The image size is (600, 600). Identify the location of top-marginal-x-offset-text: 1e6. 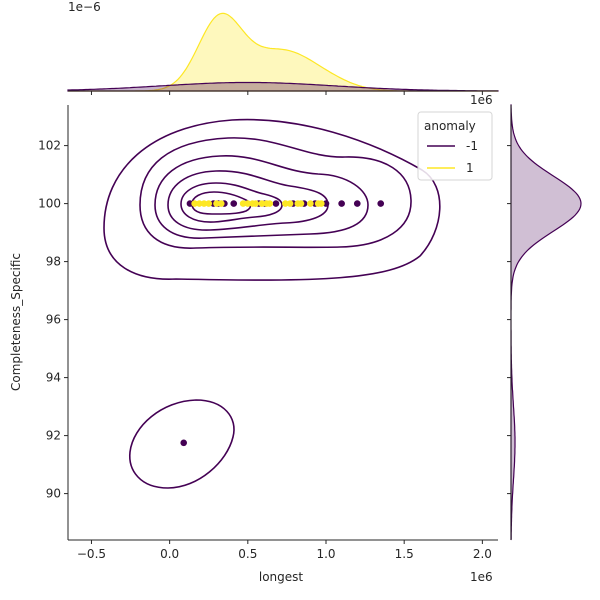
(481, 100).